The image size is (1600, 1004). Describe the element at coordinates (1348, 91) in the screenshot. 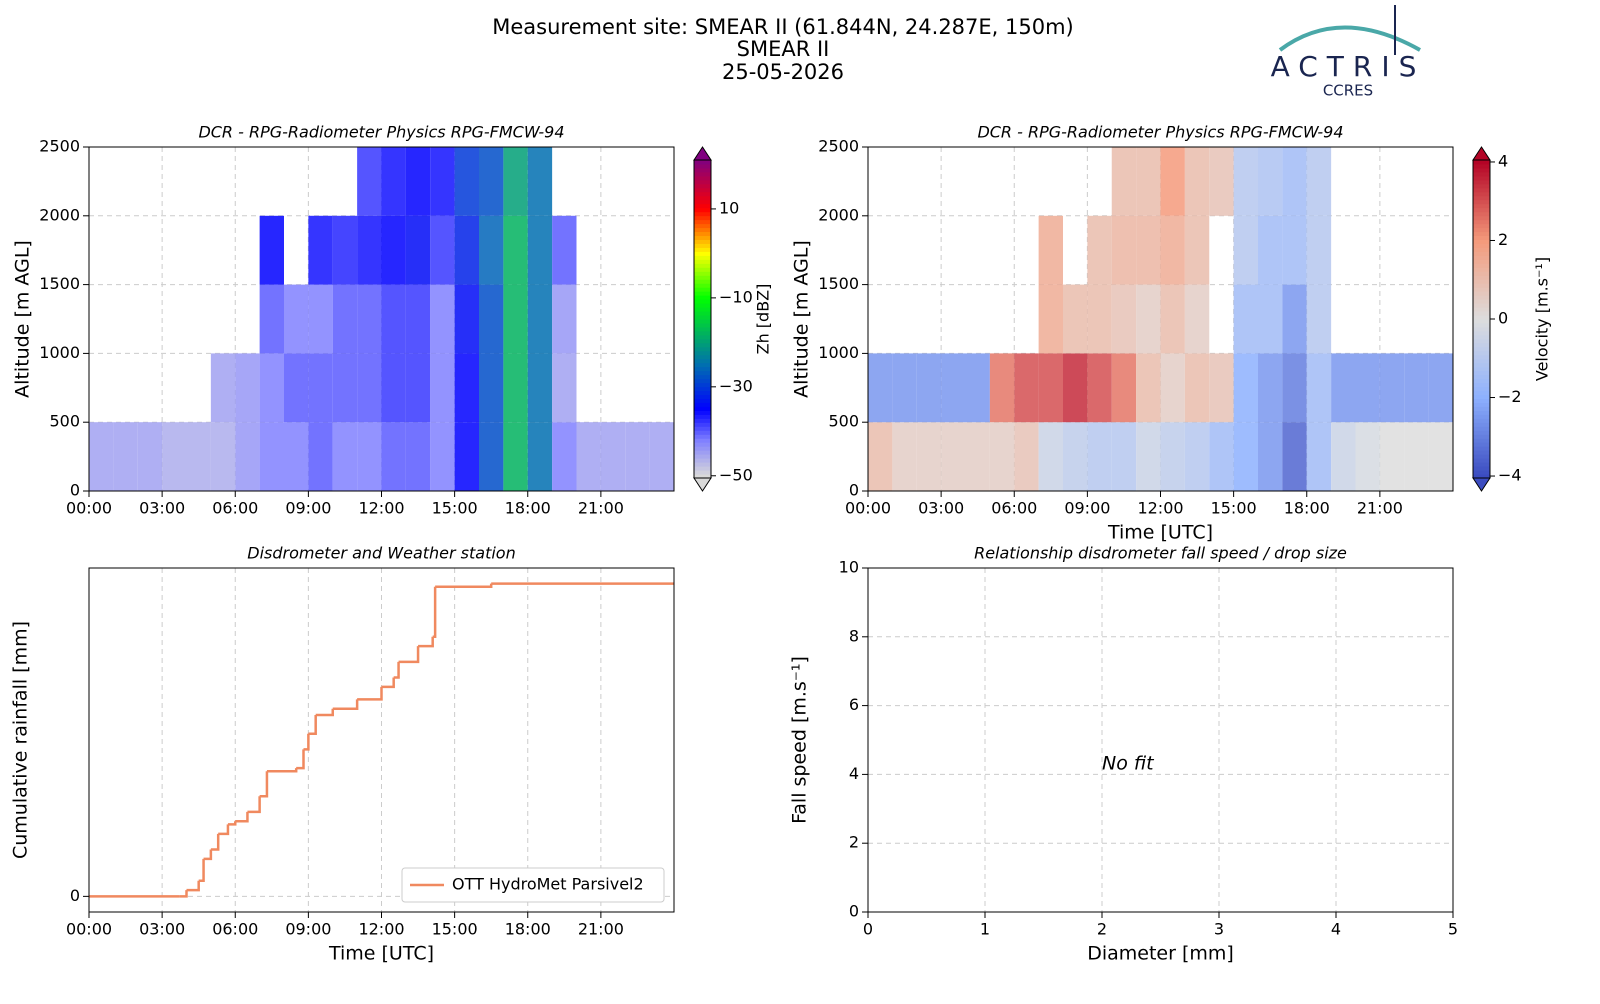

I see `logo-subtitle: CCRES` at that location.